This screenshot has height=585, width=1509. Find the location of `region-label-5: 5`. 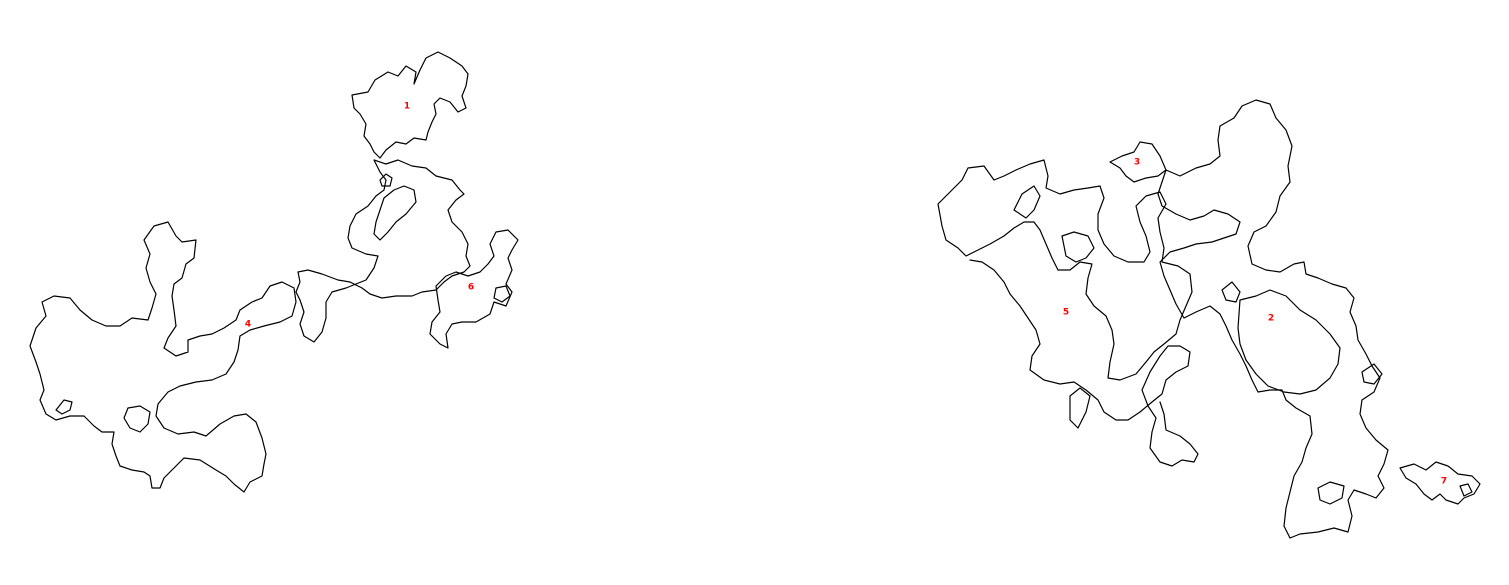

region-label-5: 5 is located at coordinates (1066, 313).